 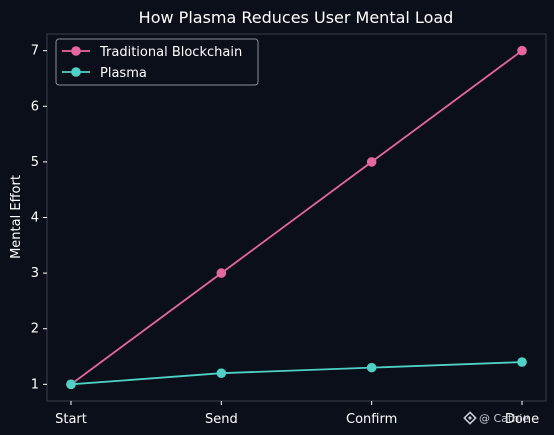 What do you see at coordinates (371, 419) in the screenshot?
I see `x-tick-label: Confirm` at bounding box center [371, 419].